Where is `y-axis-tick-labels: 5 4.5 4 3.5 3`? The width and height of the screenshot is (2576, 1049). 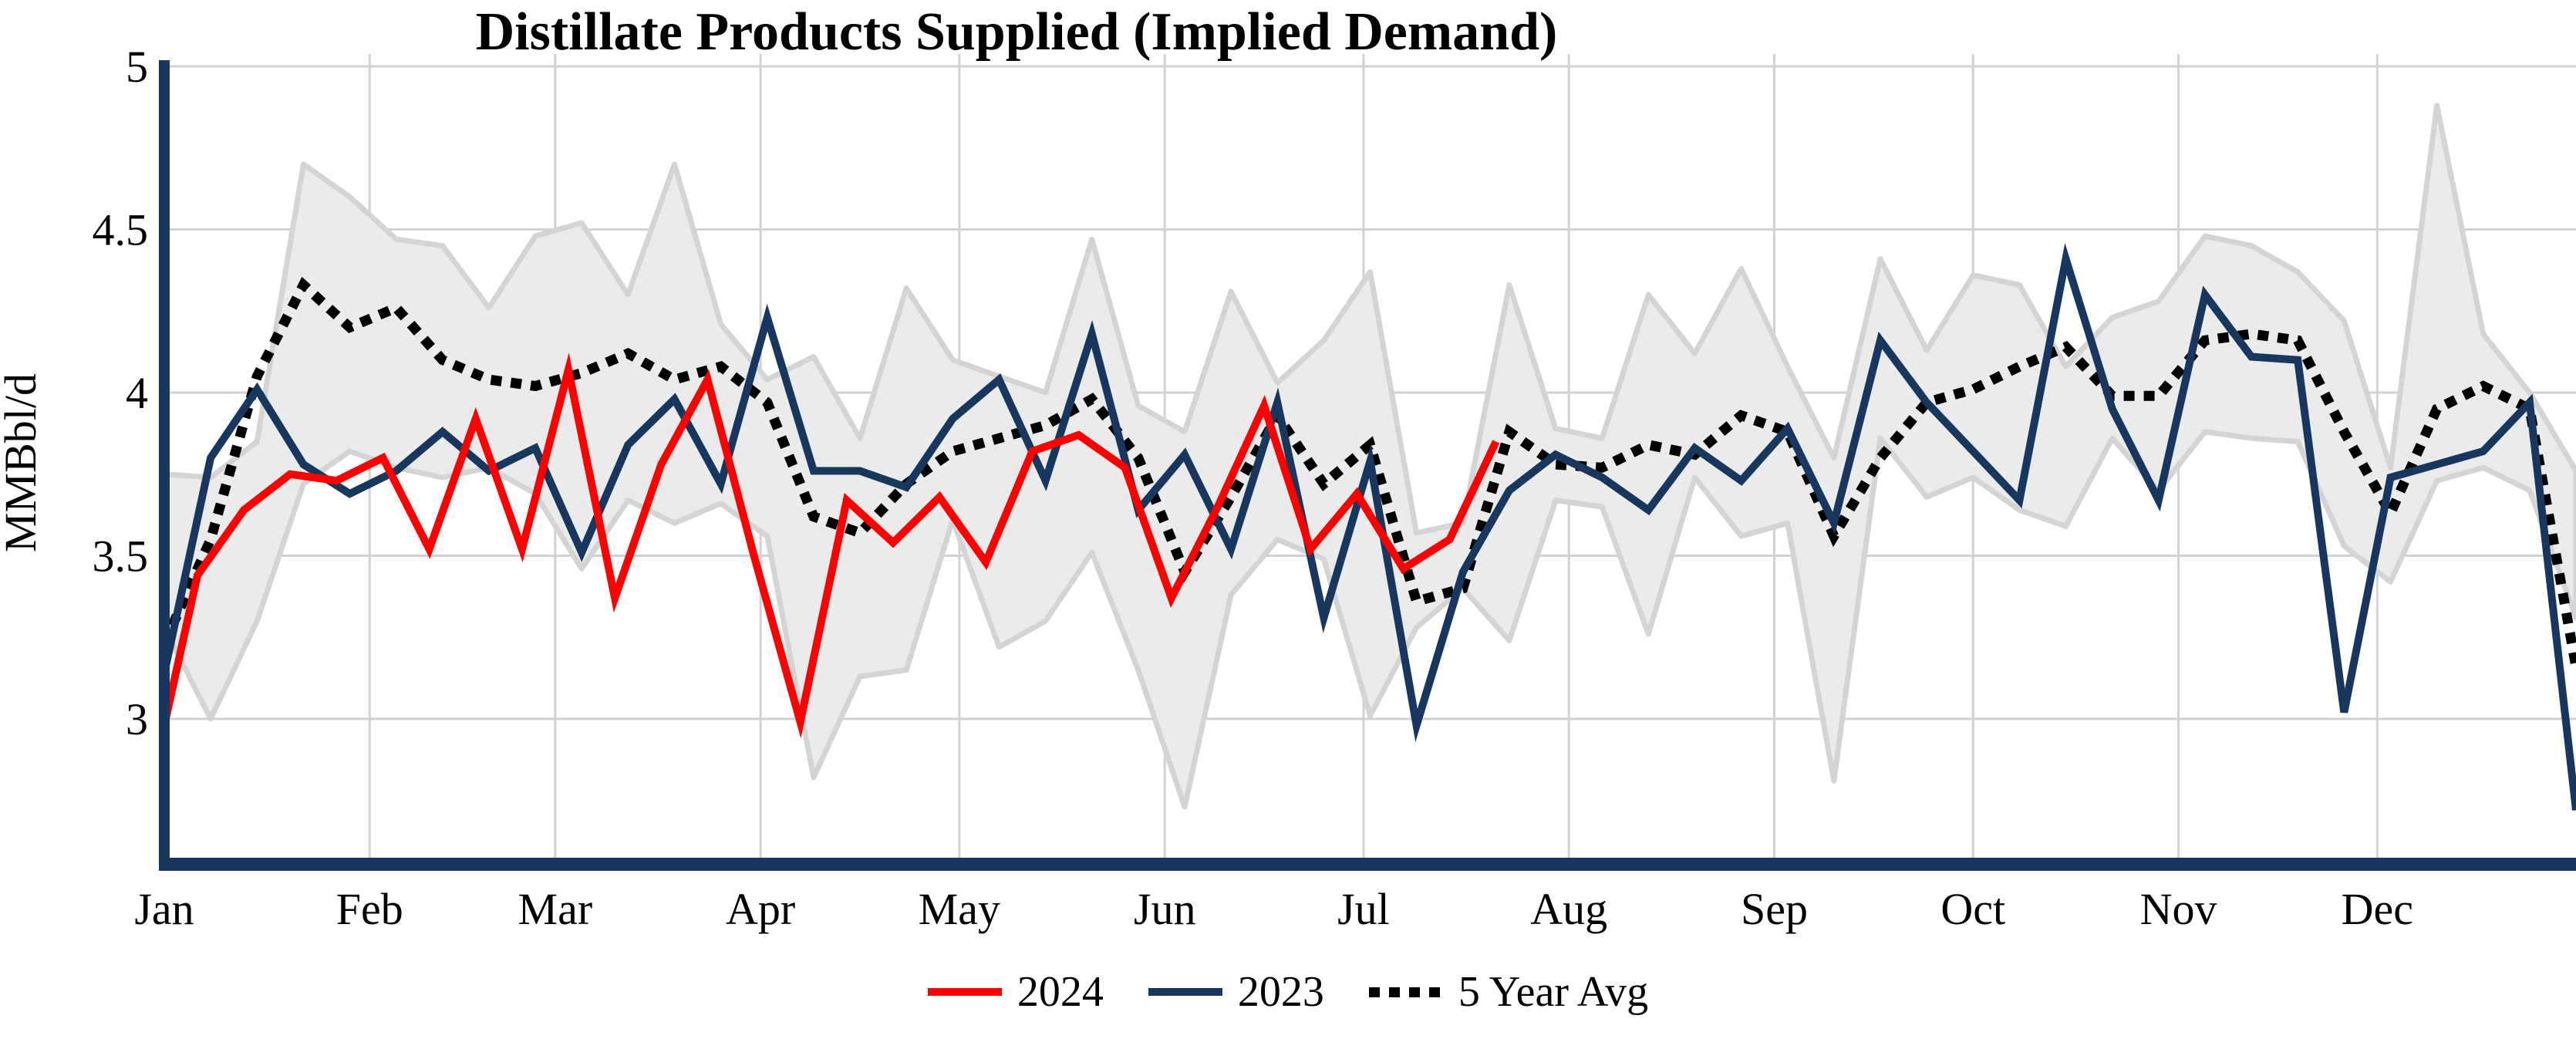 y-axis-tick-labels: 5 4.5 4 3.5 3 is located at coordinates (121, 393).